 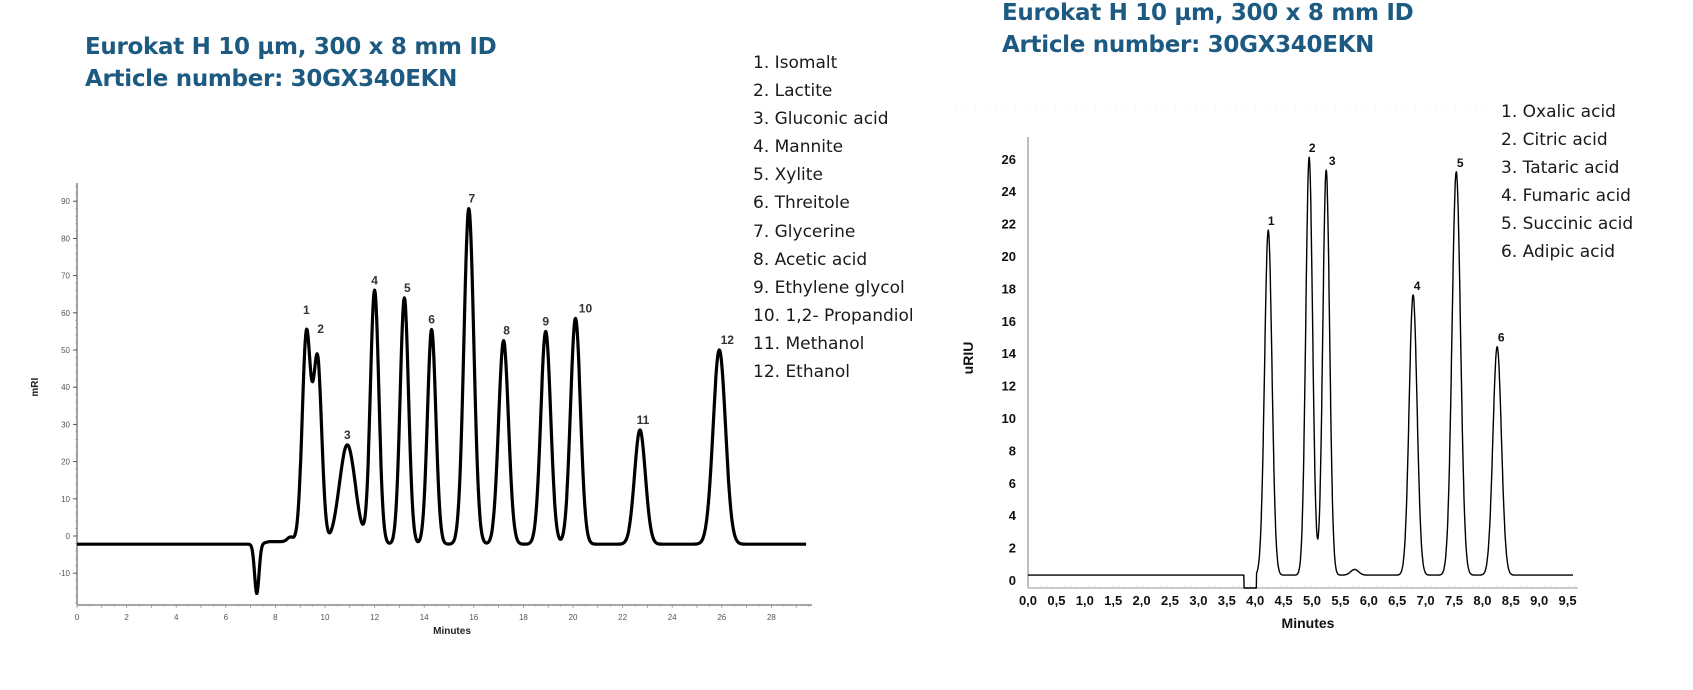 What do you see at coordinates (1142, 600) in the screenshot?
I see `right-x-tick-label: 2,0` at bounding box center [1142, 600].